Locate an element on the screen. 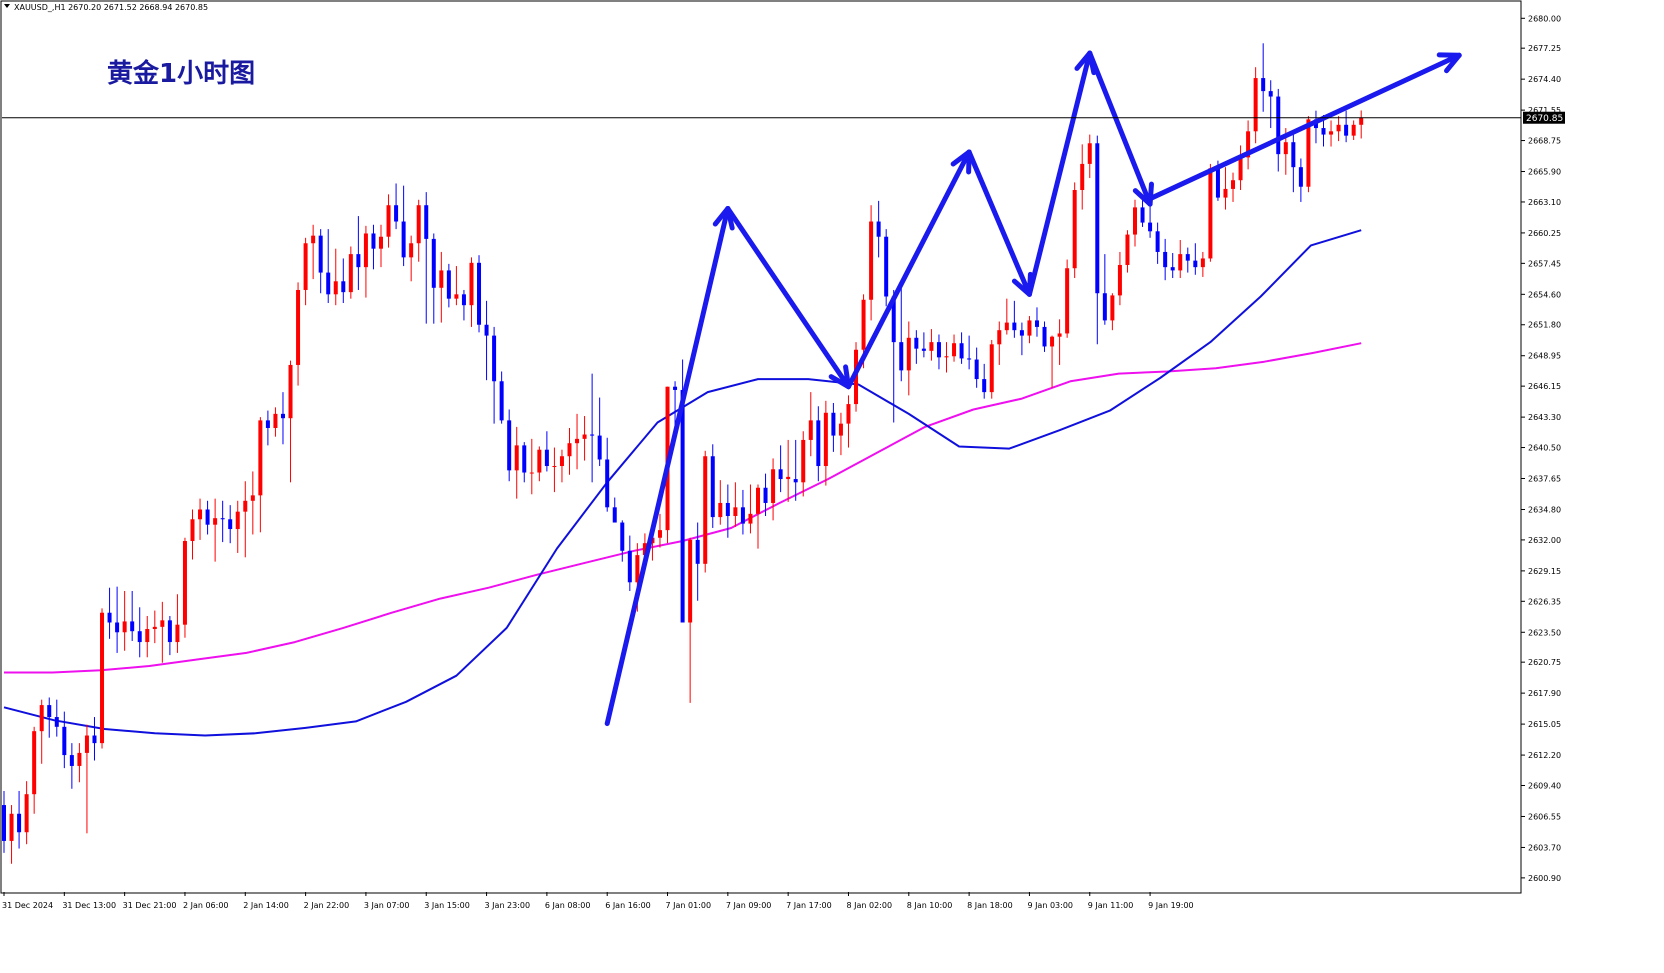 The height and width of the screenshot is (973, 1664). y-tick-label: 2674.40 is located at coordinates (1544, 79).